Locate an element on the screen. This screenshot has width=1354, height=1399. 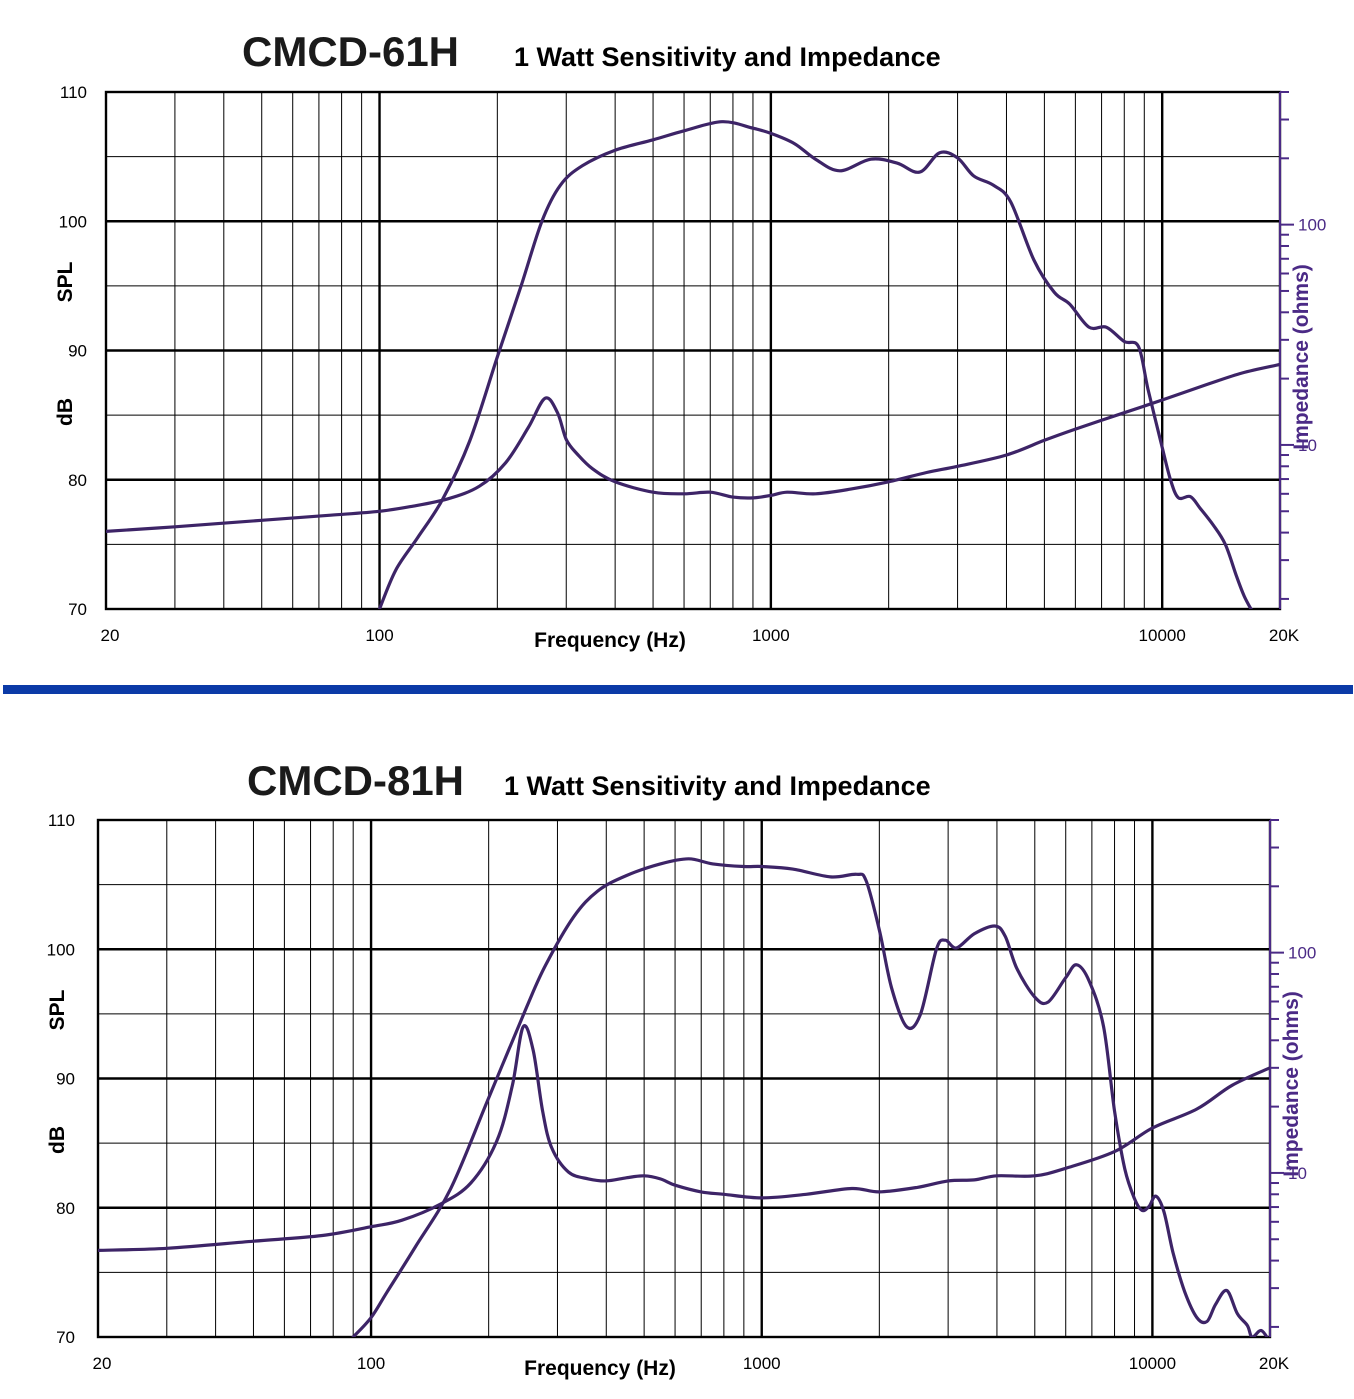
chart-model-name: CMCD-61H is located at coordinates (350, 51).